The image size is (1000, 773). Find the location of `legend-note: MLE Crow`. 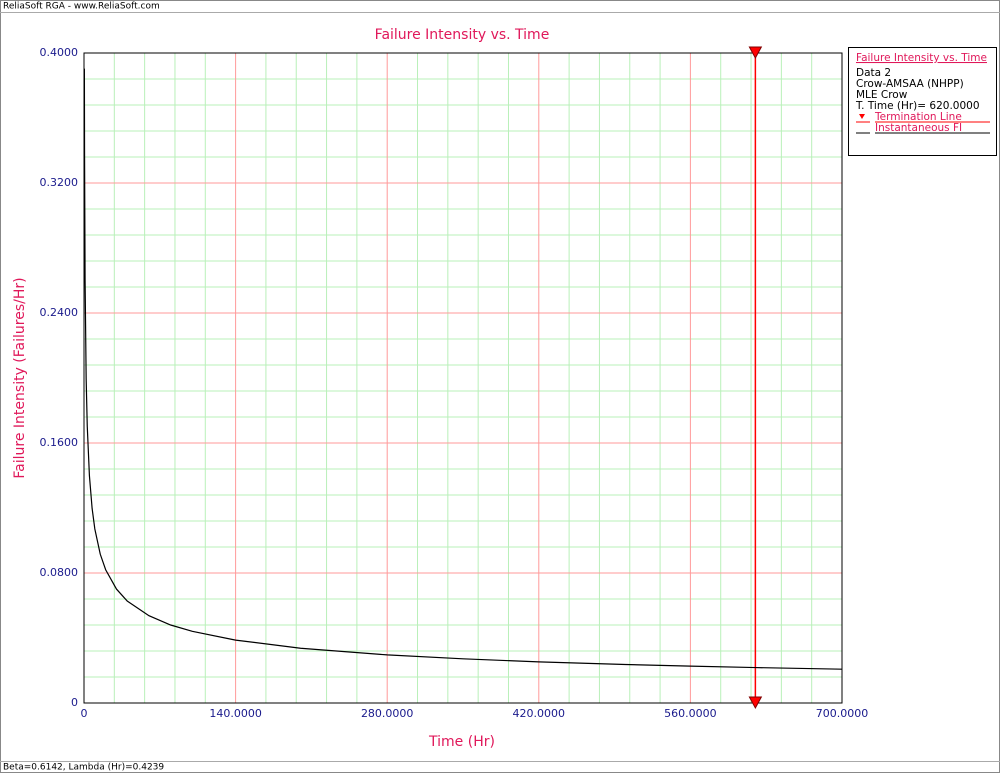

legend-note: MLE Crow is located at coordinates (882, 95).